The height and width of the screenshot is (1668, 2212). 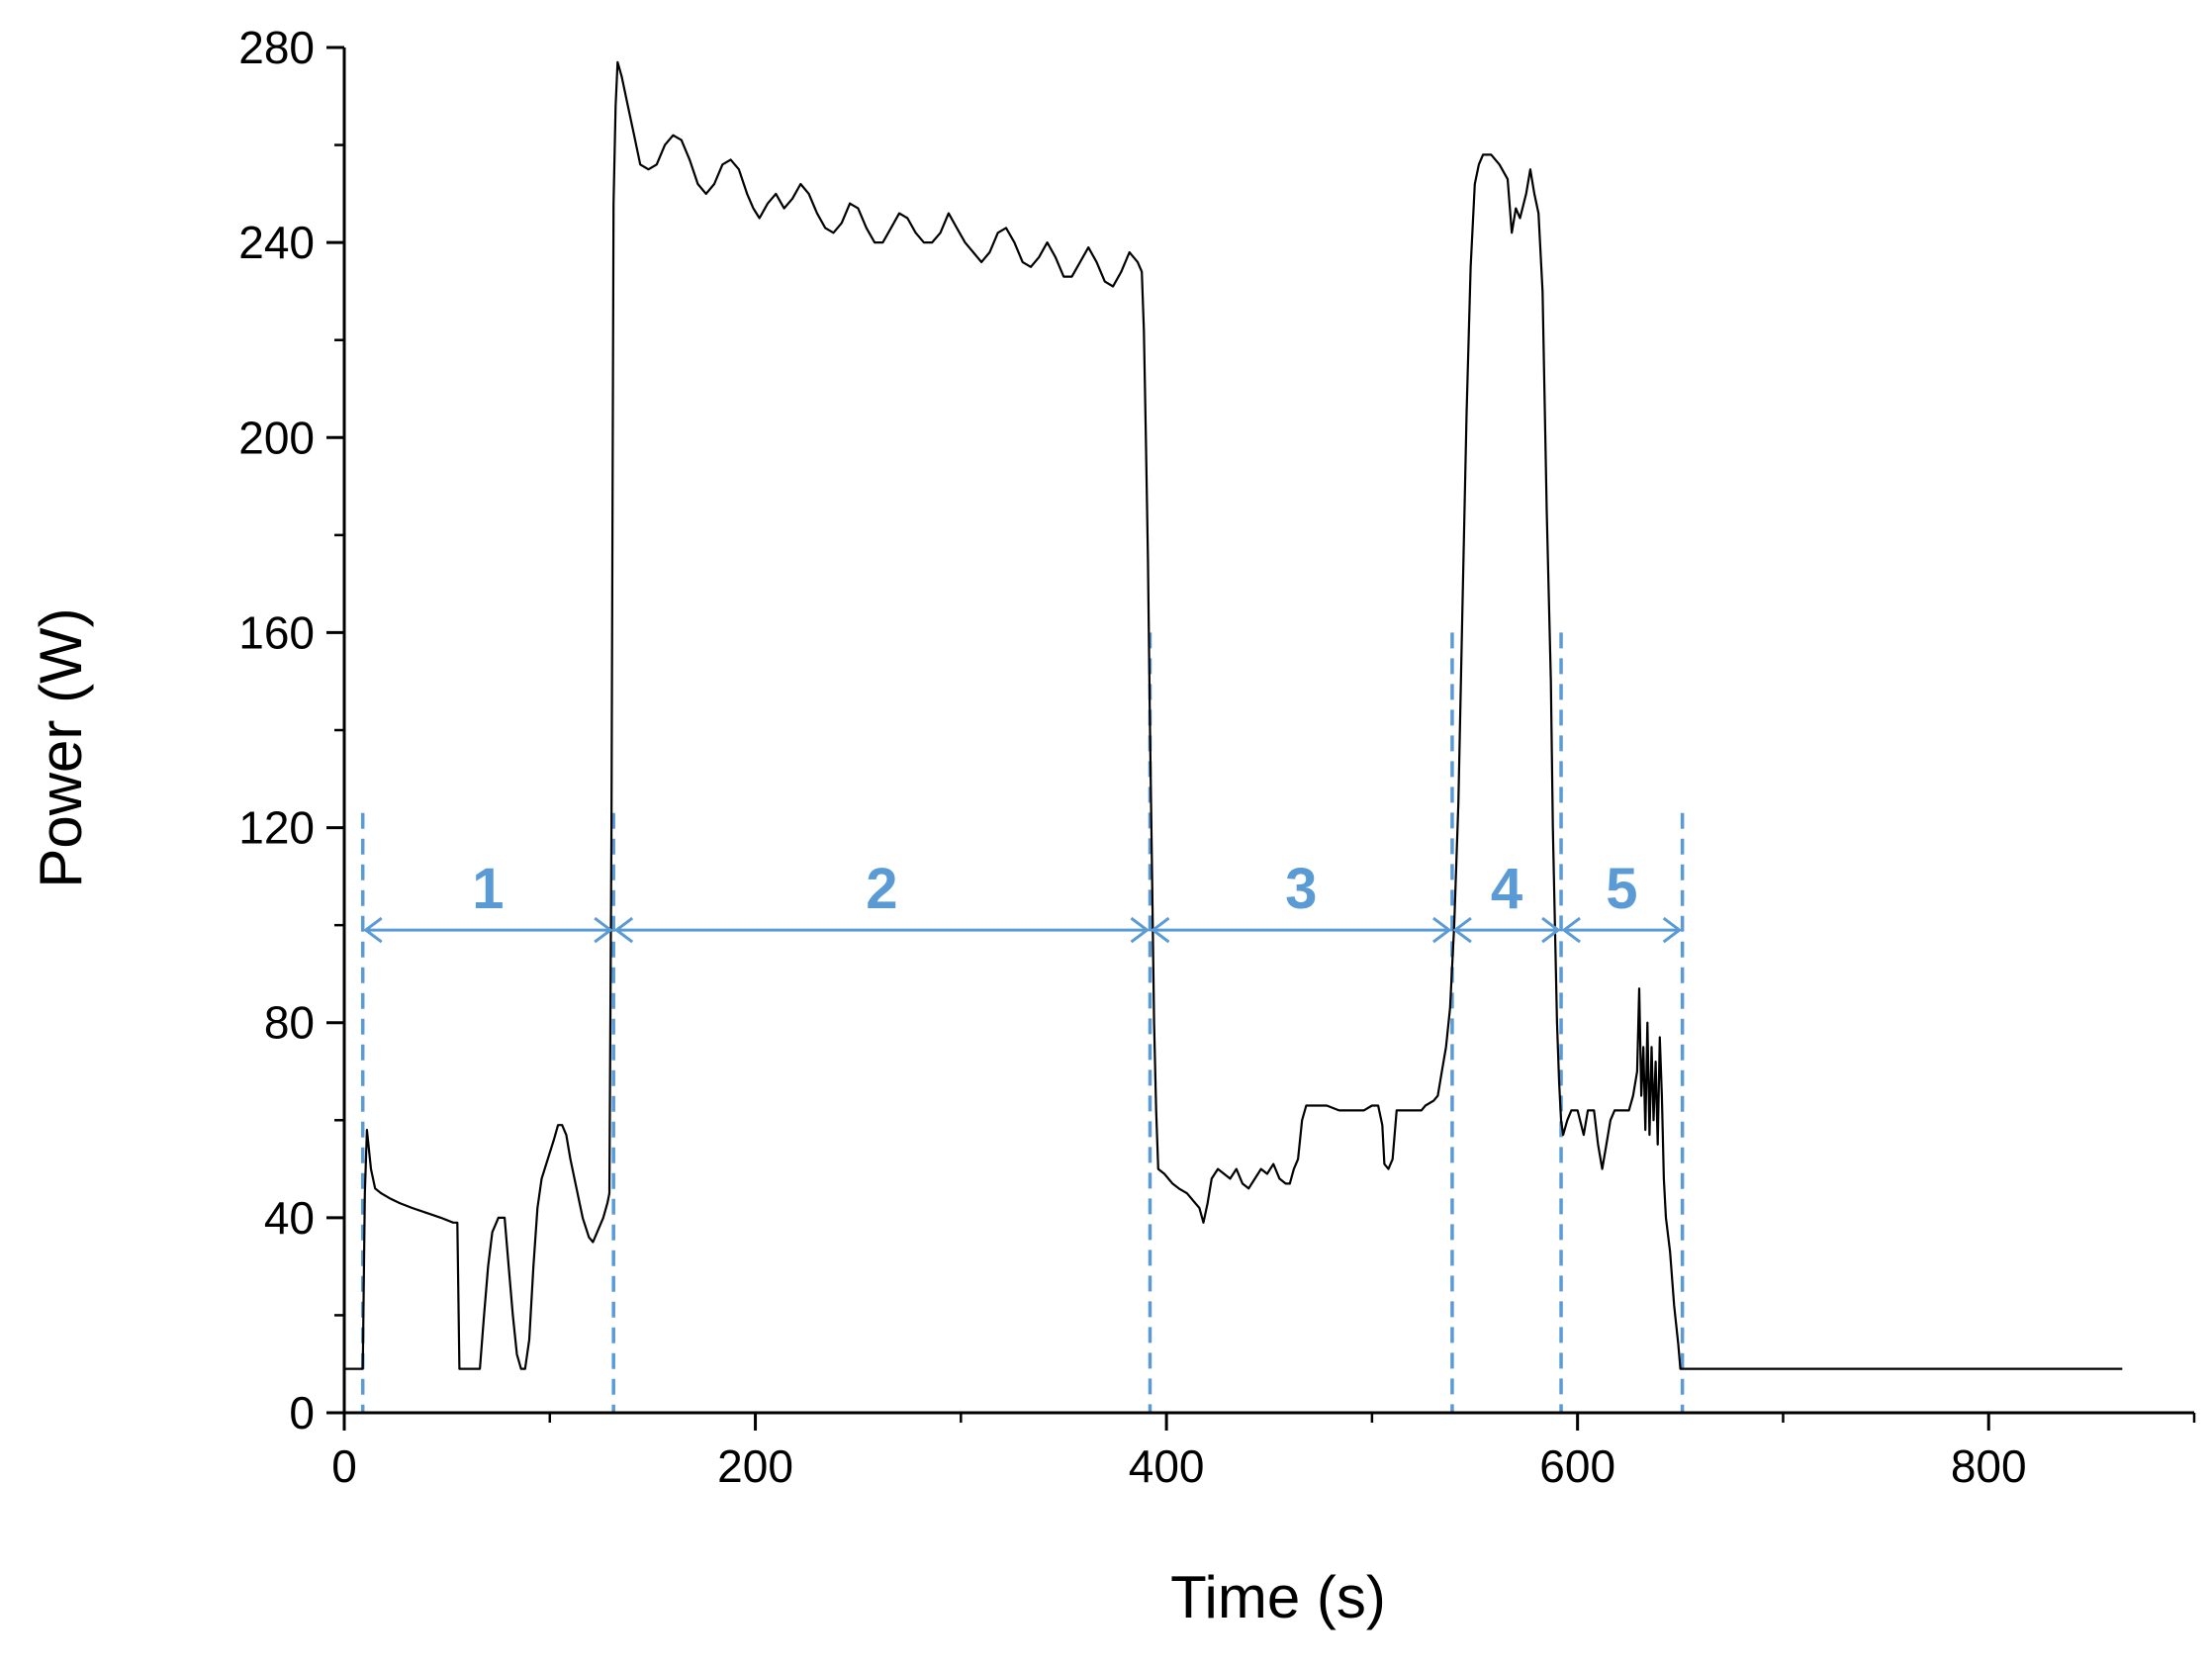 I want to click on phase-label: 3, so click(x=1301, y=889).